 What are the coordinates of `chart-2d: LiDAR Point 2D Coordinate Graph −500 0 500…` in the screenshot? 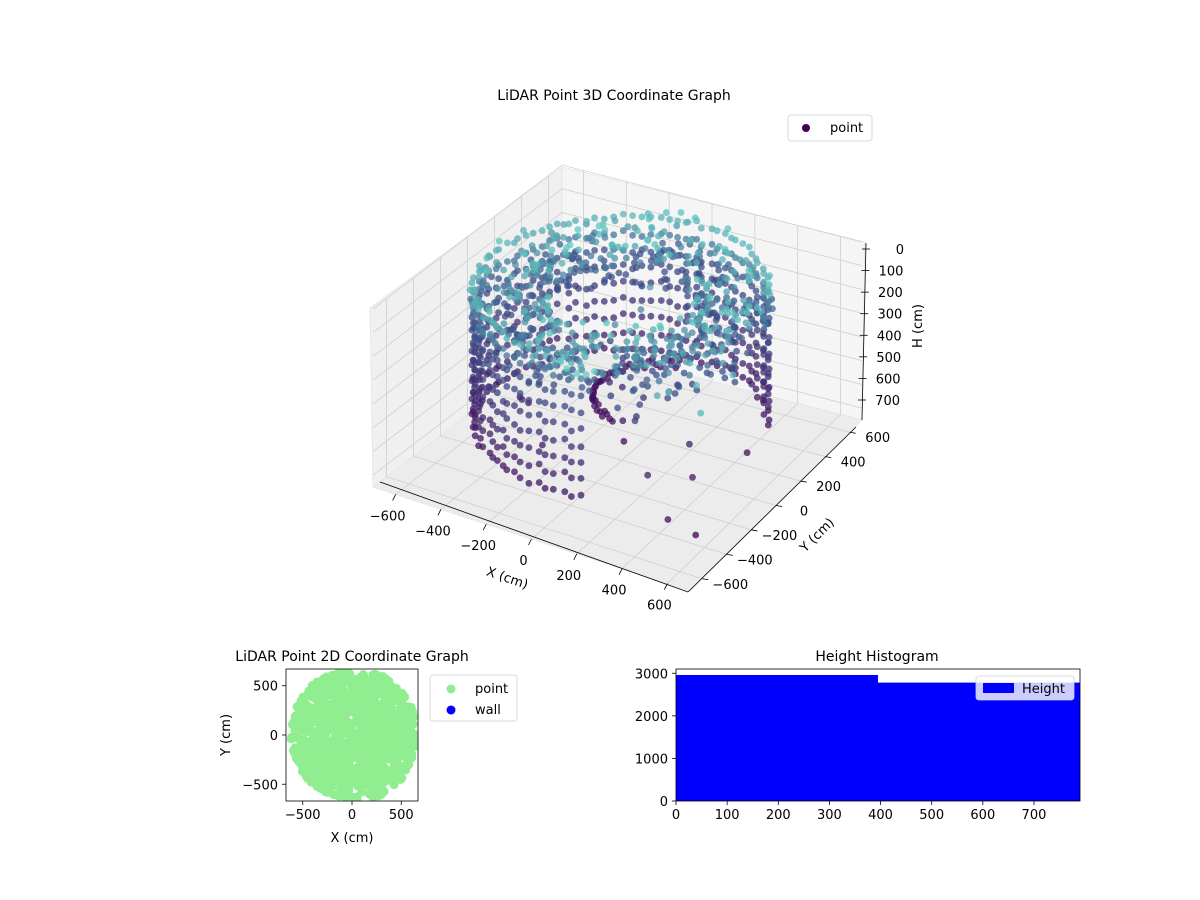 It's located at (368, 747).